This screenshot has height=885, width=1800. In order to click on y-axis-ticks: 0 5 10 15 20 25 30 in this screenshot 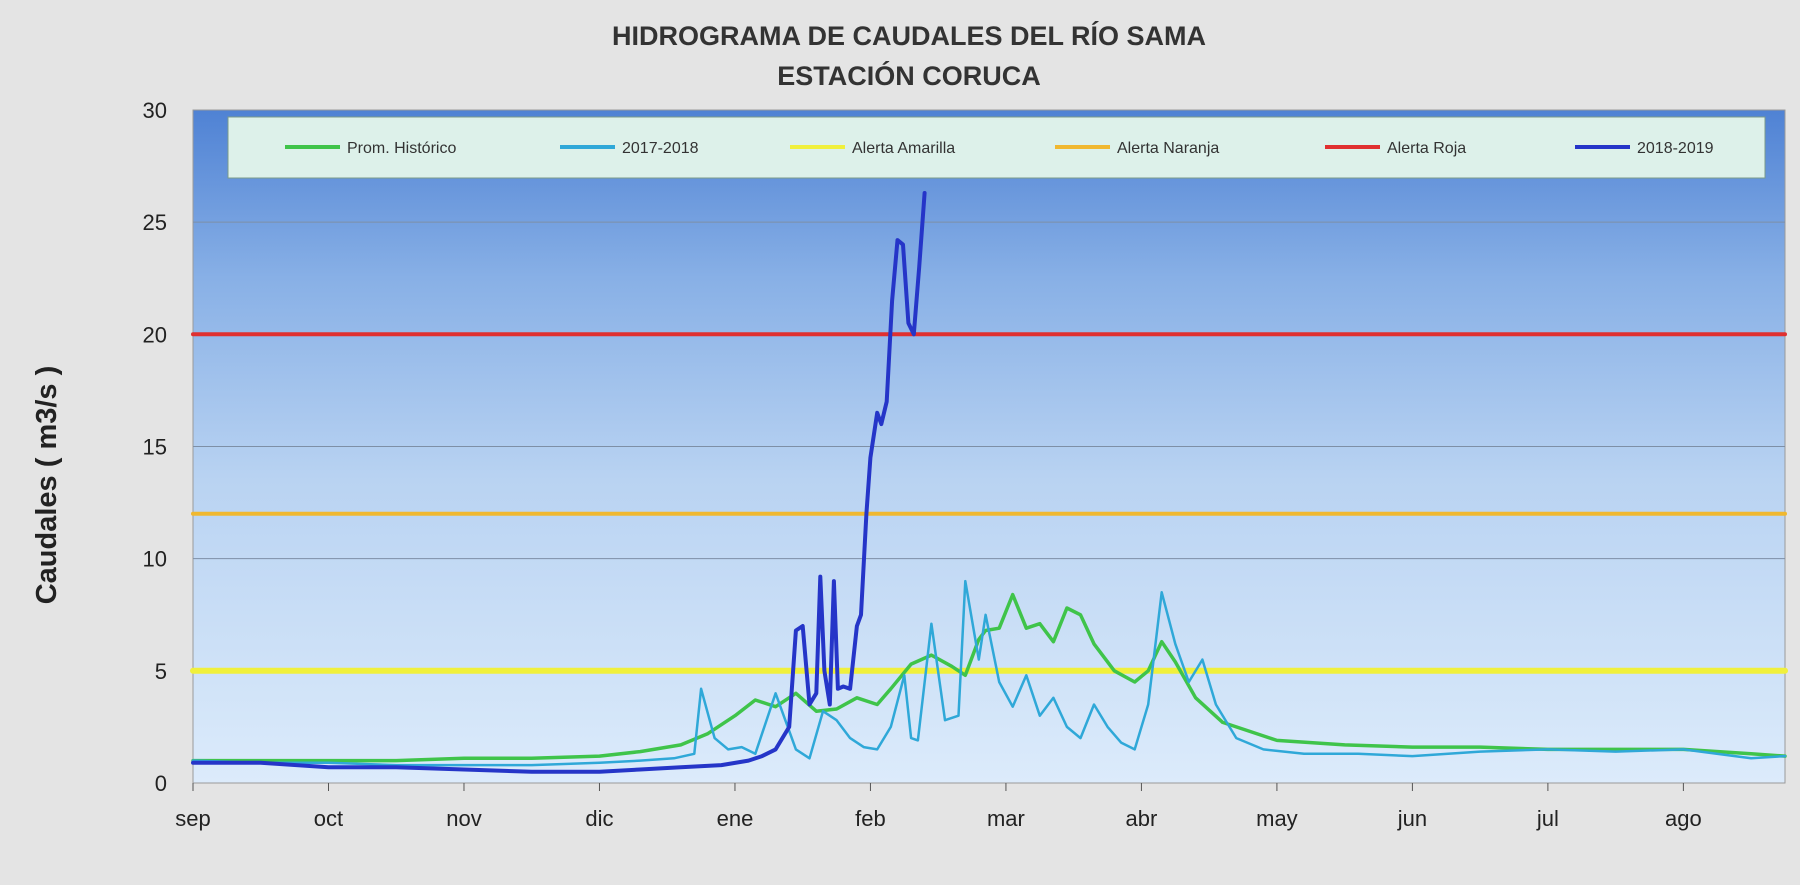, I will do `click(155, 447)`.